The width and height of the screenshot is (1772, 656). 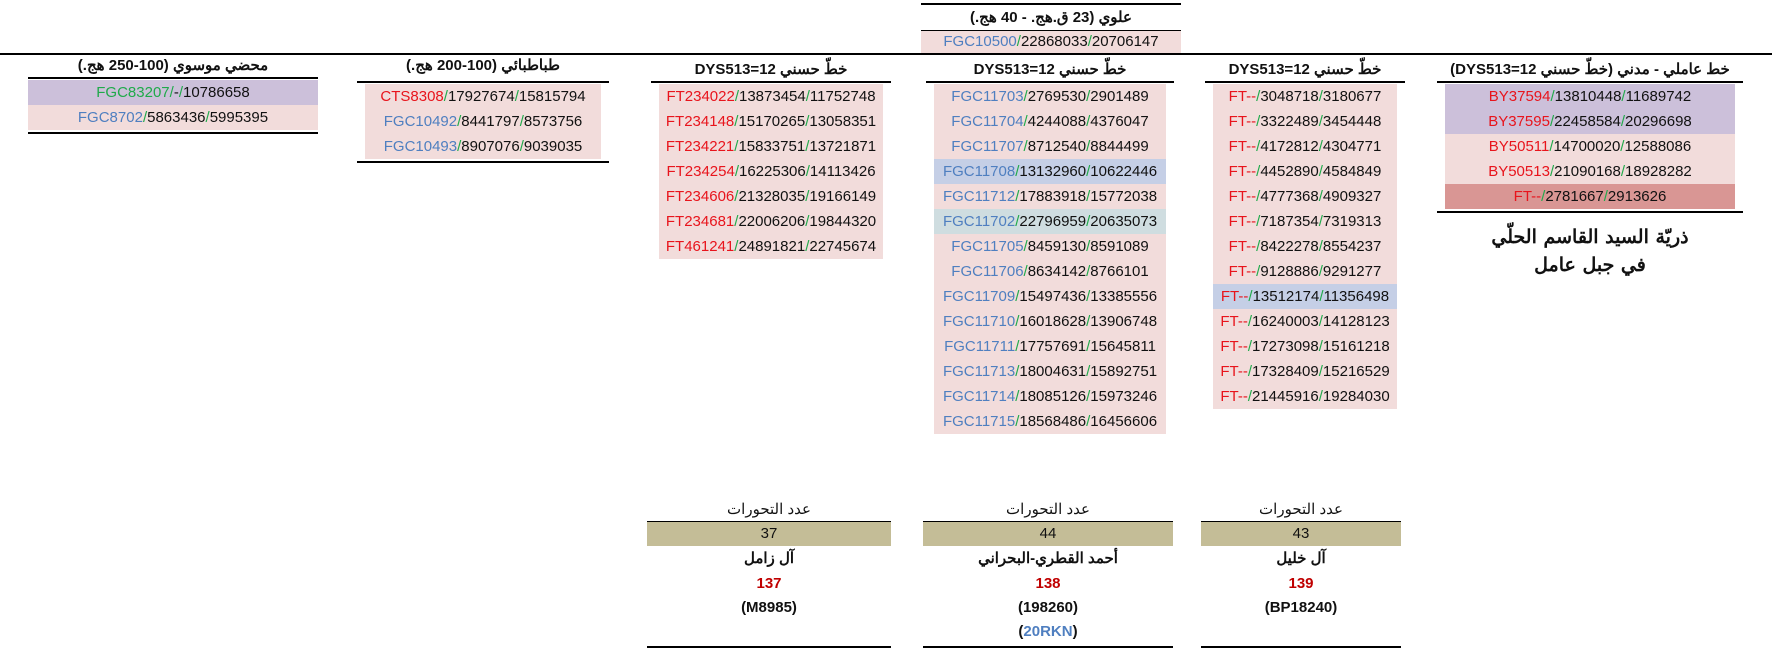 What do you see at coordinates (1305, 121) in the screenshot?
I see `snp-row: FT--/3322489/3454448` at bounding box center [1305, 121].